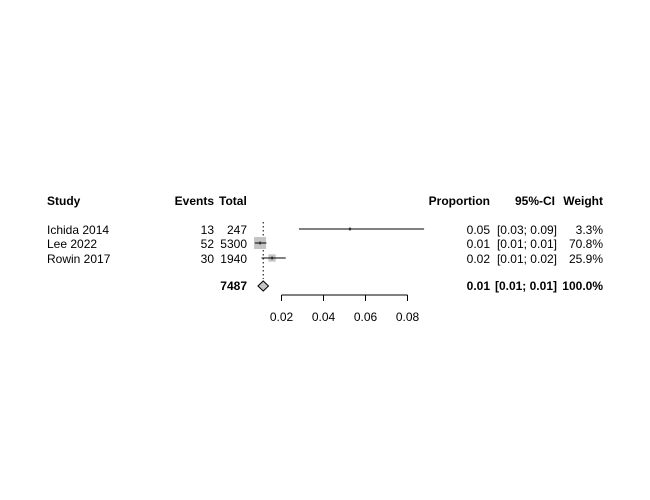 This screenshot has width=650, height=500. I want to click on study-weight: 70.8%, so click(586, 244).